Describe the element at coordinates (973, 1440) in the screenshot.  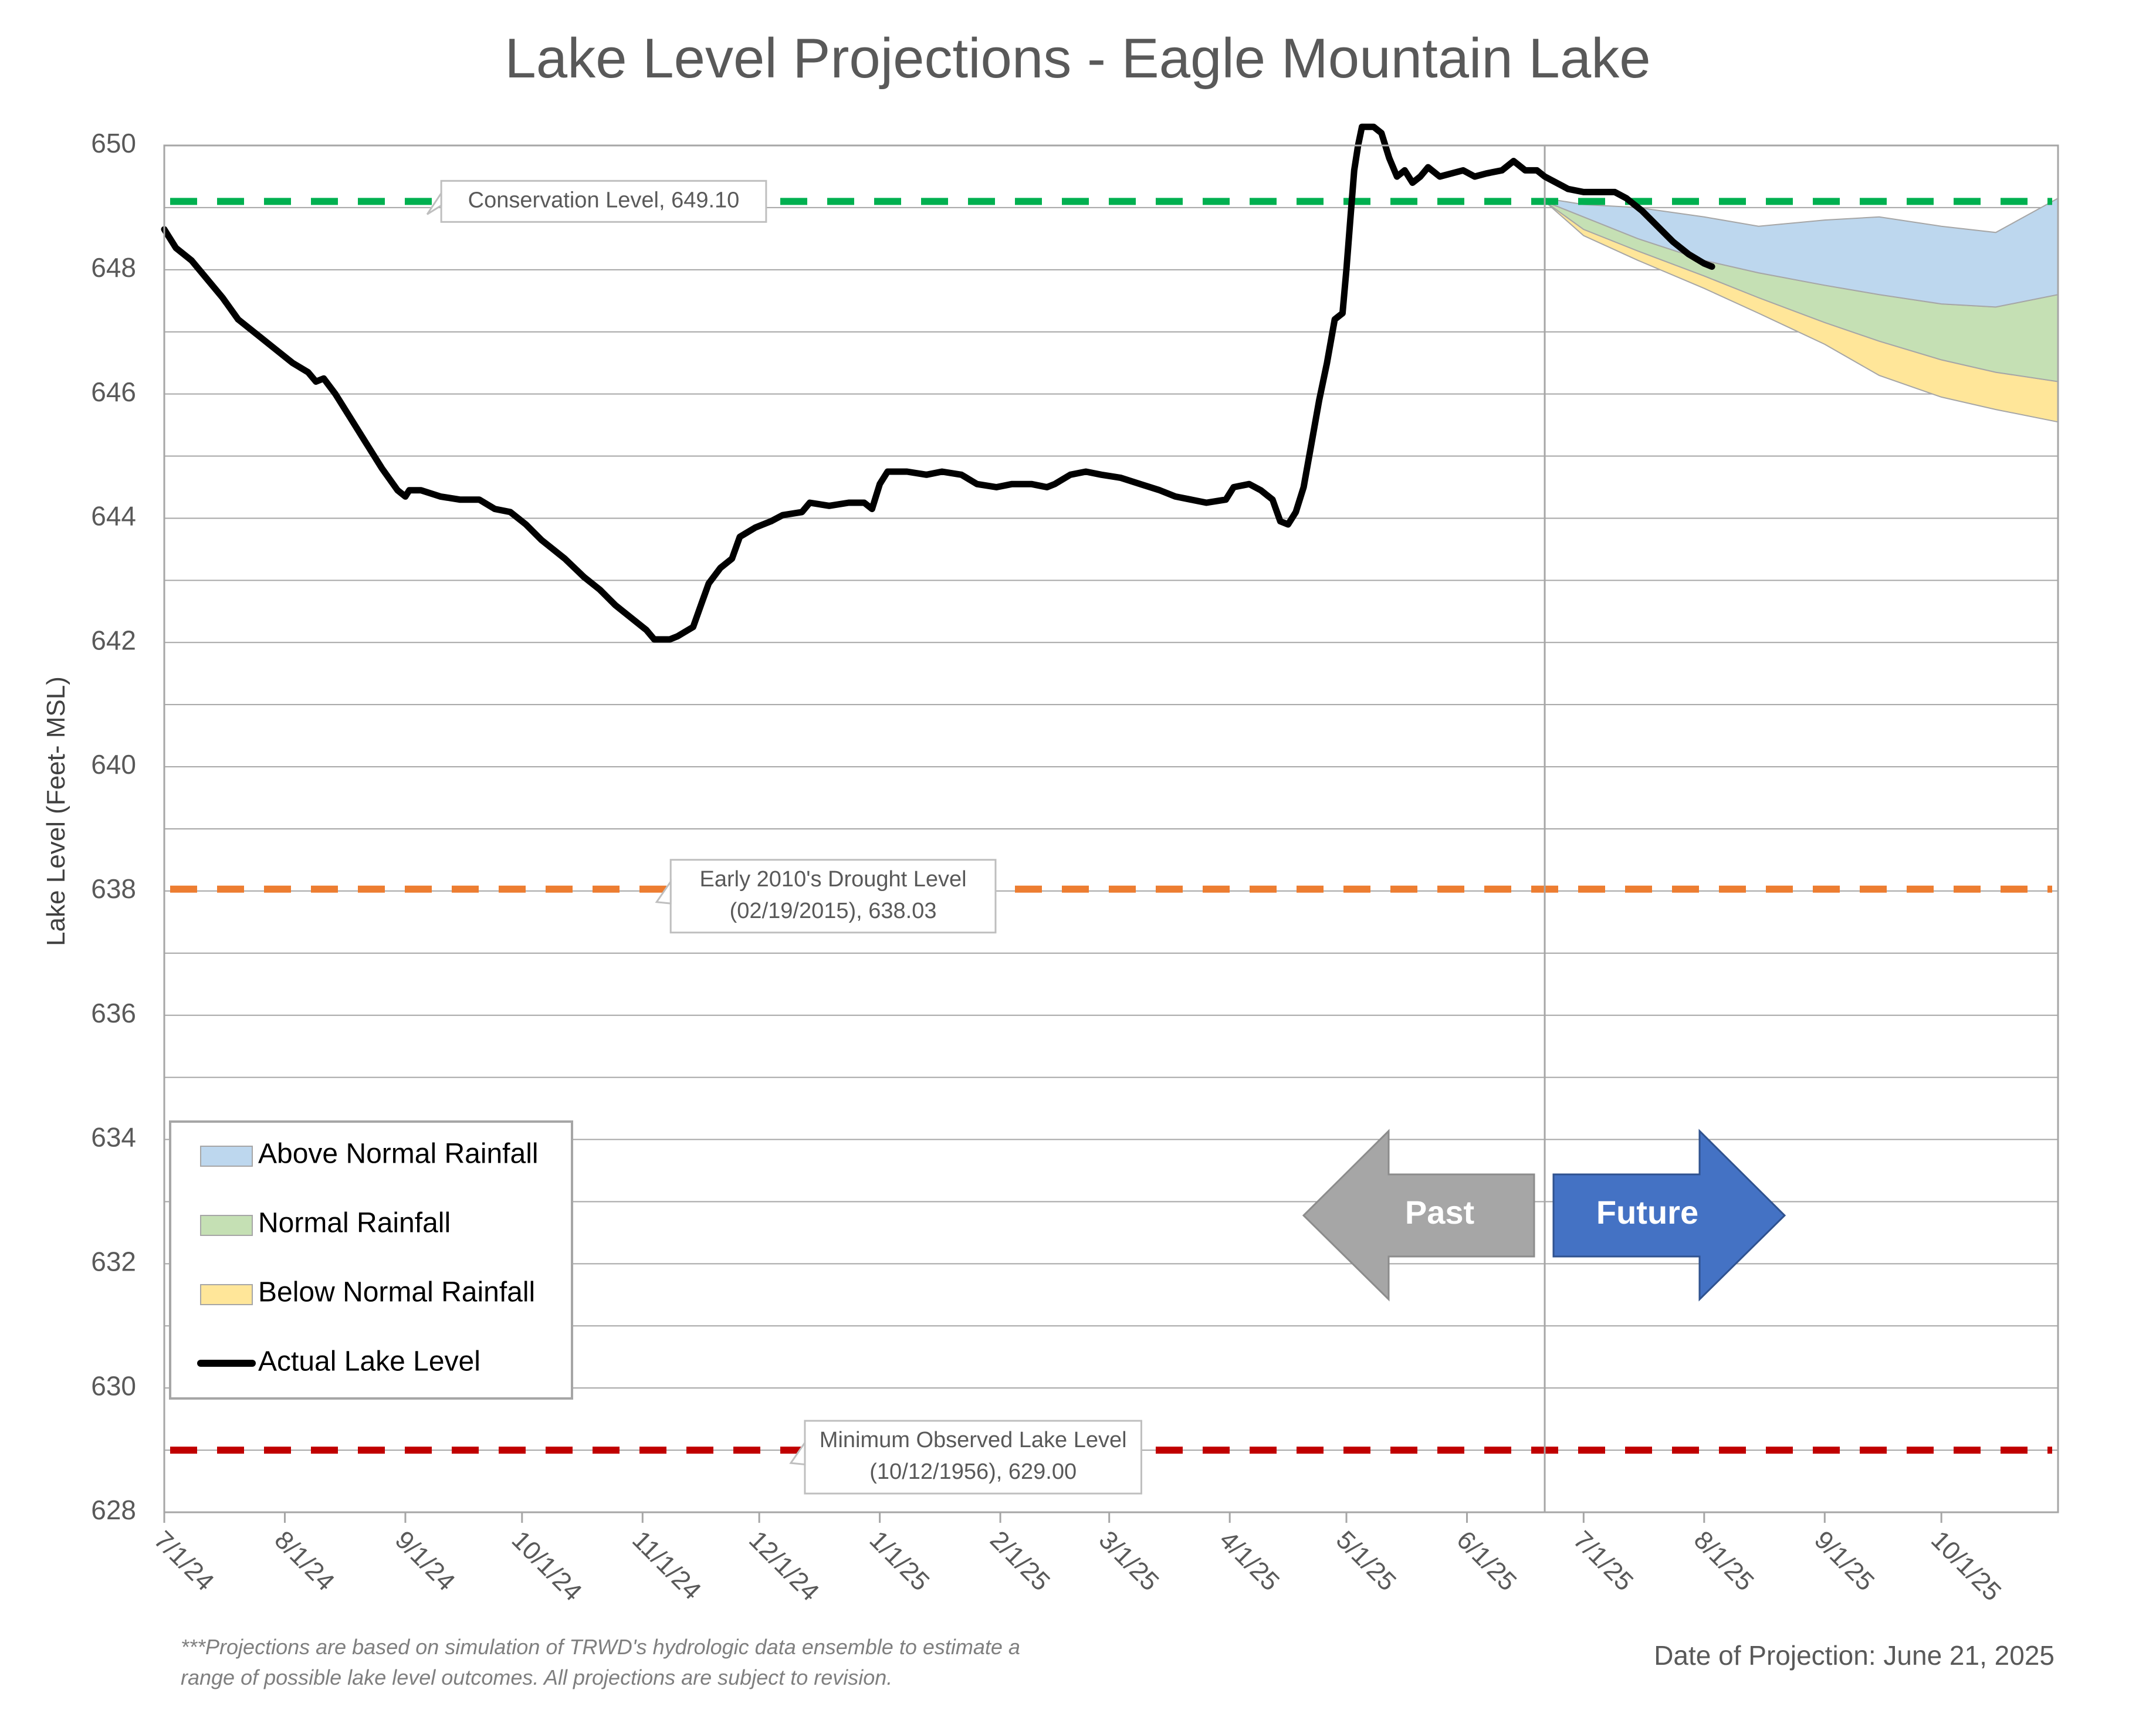
I see `ref-label-text: Minimum Observed Lake Level` at that location.